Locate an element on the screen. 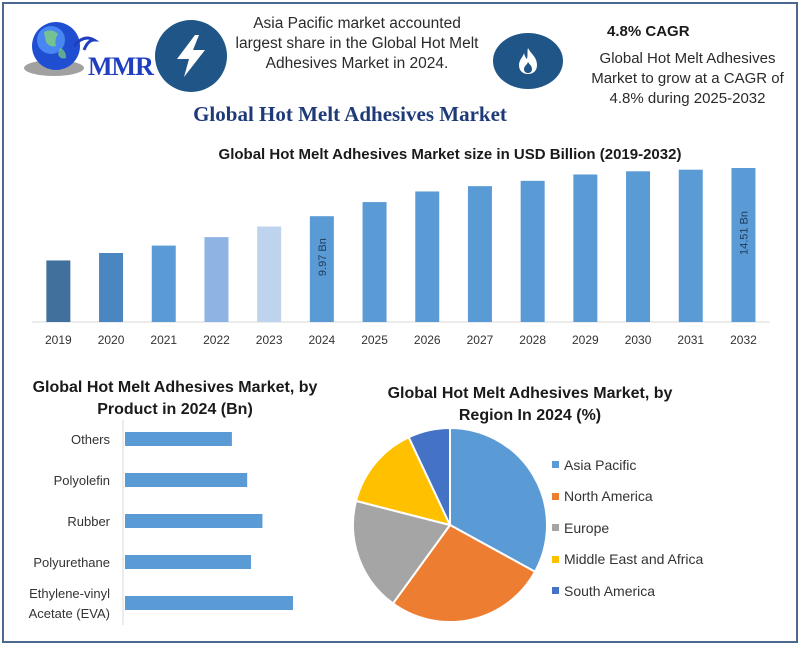 The width and height of the screenshot is (800, 645). pie-slice-south-america is located at coordinates (429, 476).